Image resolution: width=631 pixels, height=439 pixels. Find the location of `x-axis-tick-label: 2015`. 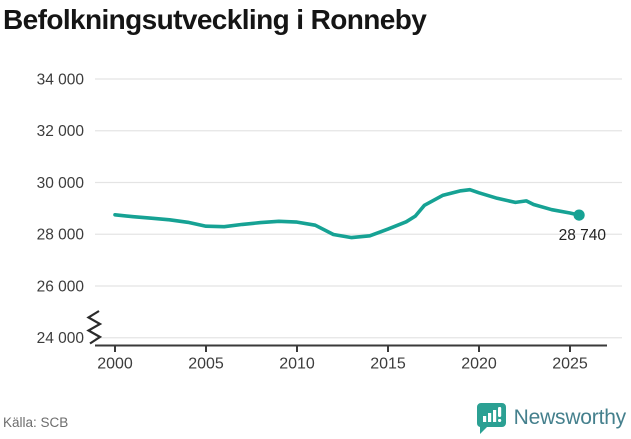

x-axis-tick-label: 2015 is located at coordinates (388, 364).